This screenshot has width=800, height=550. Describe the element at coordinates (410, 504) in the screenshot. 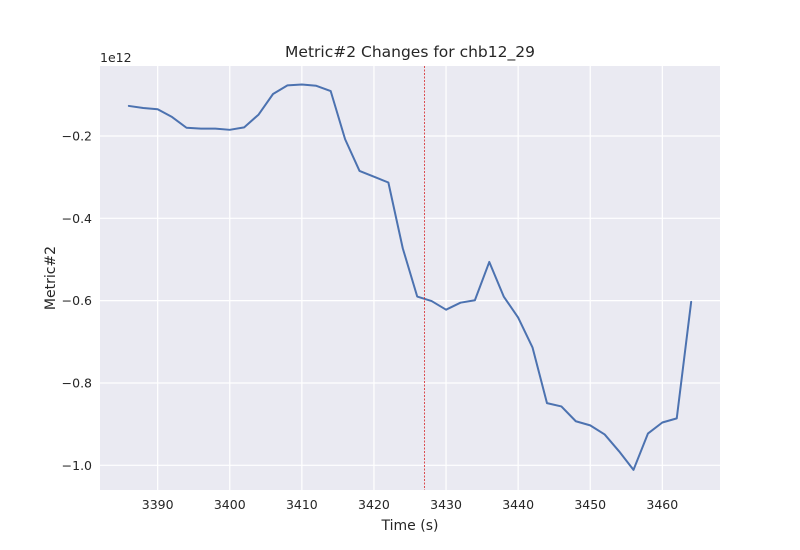

I see `x-tick-labels: 3390 3400 3410 3420 3430 3440 3450 3460` at that location.